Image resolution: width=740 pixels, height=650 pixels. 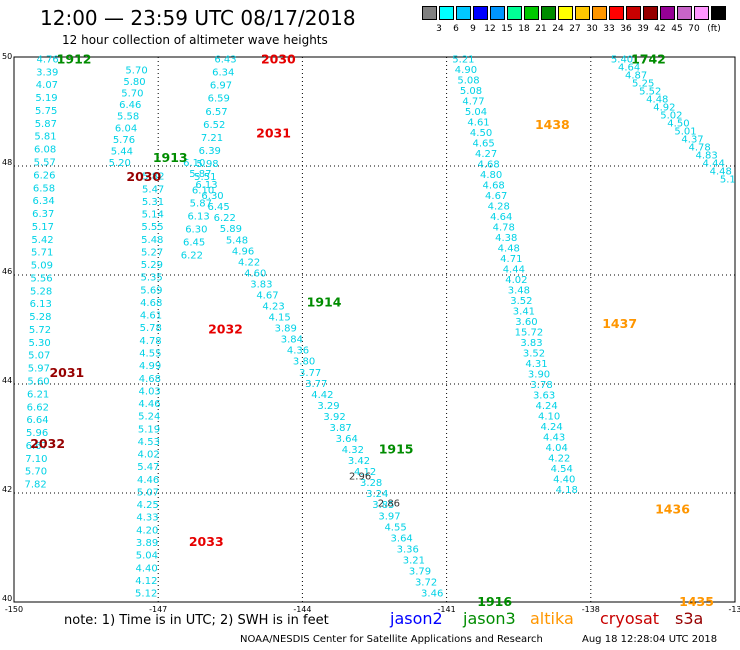 What do you see at coordinates (146, 568) in the screenshot?
I see `swh-value: 4.40` at bounding box center [146, 568].